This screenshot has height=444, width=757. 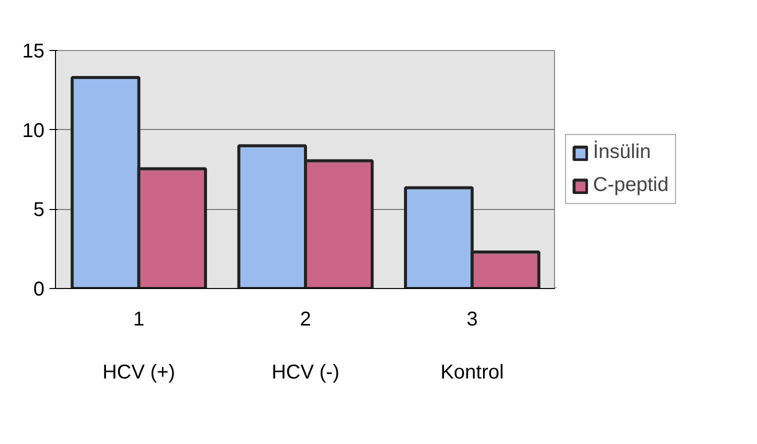 What do you see at coordinates (472, 346) in the screenshot?
I see `category-label: 3 Kontrol` at bounding box center [472, 346].